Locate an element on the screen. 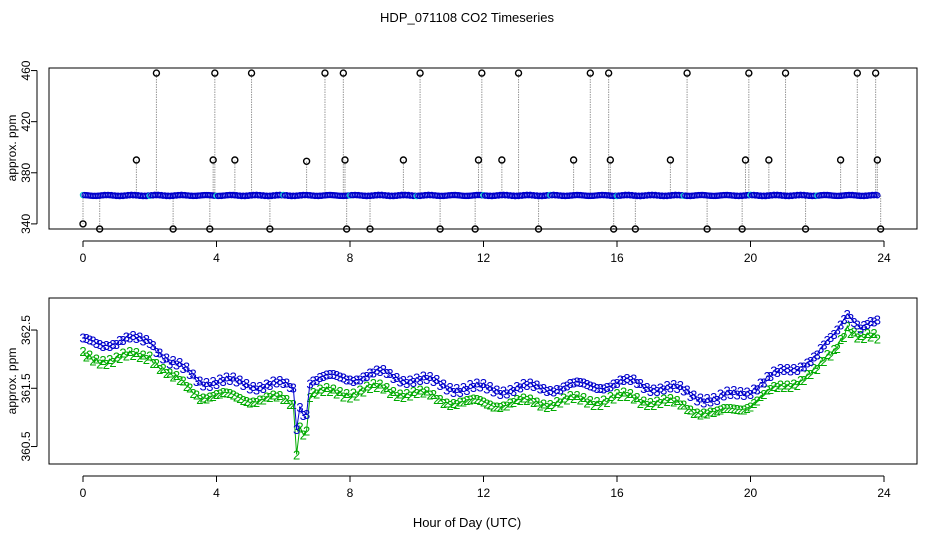  y-tick-label: 380 is located at coordinates (26, 172).